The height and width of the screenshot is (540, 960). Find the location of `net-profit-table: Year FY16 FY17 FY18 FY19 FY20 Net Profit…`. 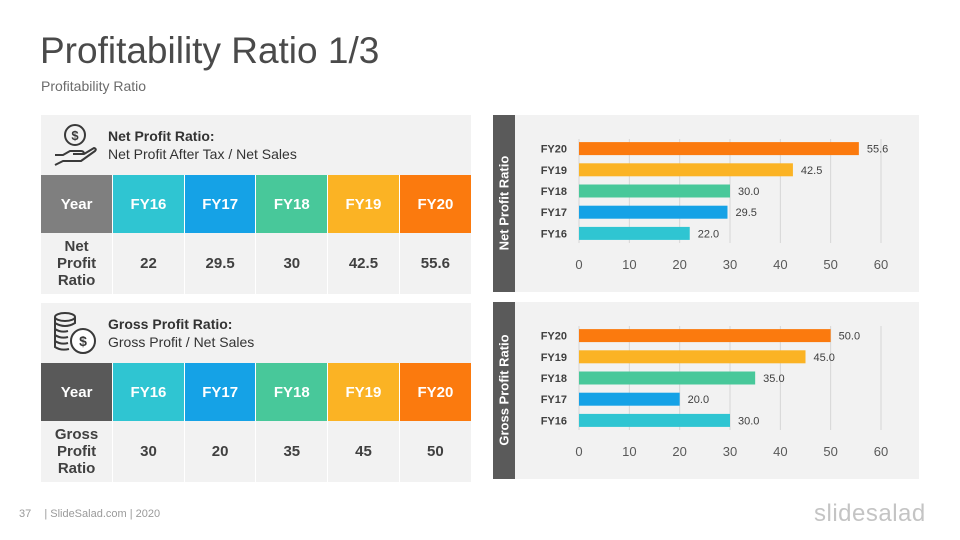

net-profit-table: Year FY16 FY17 FY18 FY19 FY20 Net Profit… is located at coordinates (256, 234).